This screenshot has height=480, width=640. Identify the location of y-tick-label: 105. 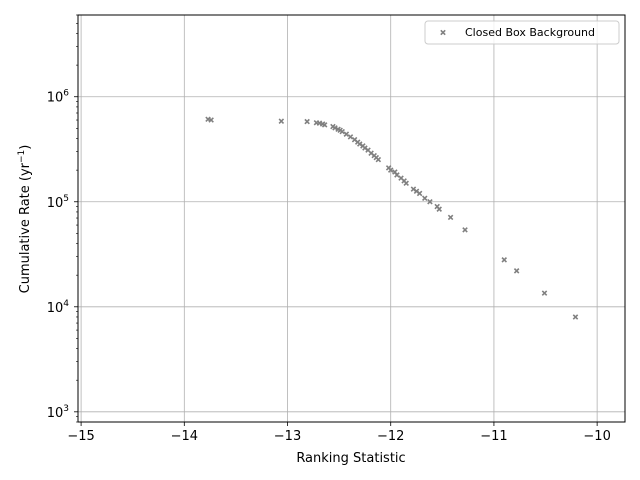
(58, 202).